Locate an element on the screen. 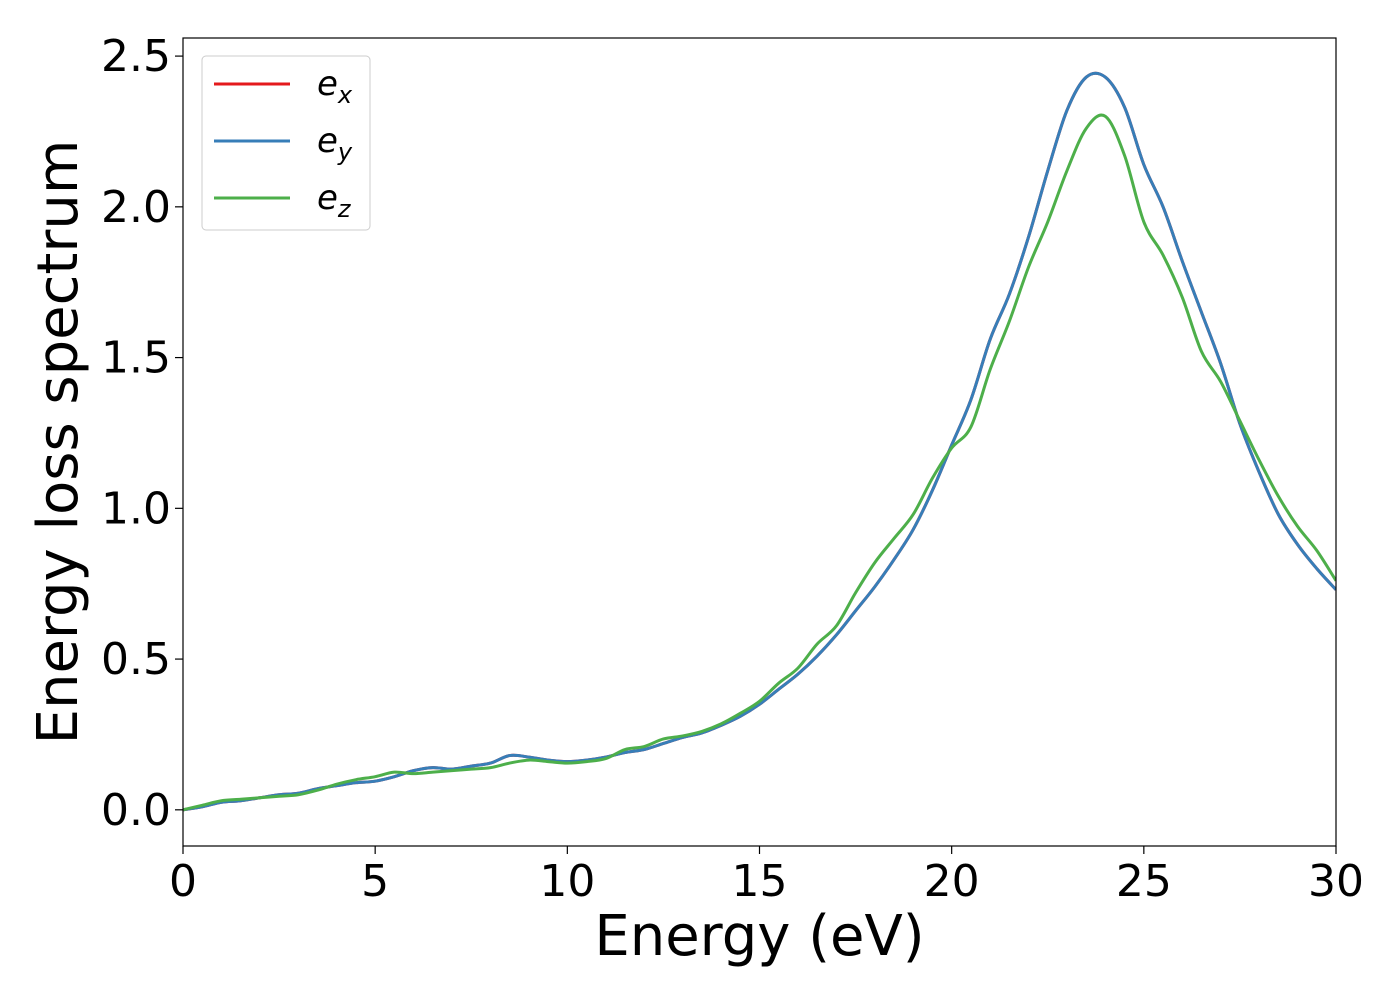 The image size is (1400, 1000). x-tick-label: 10 is located at coordinates (567, 881).